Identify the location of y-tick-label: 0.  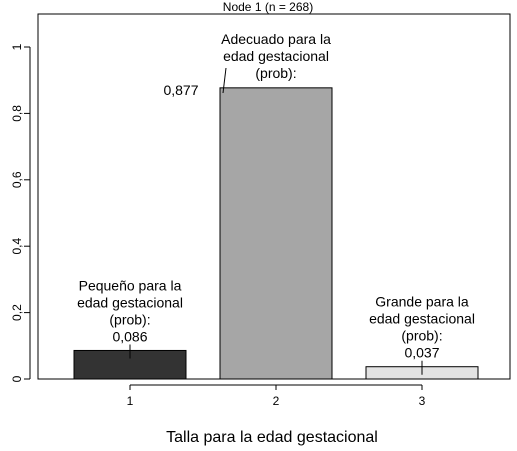
(17, 378).